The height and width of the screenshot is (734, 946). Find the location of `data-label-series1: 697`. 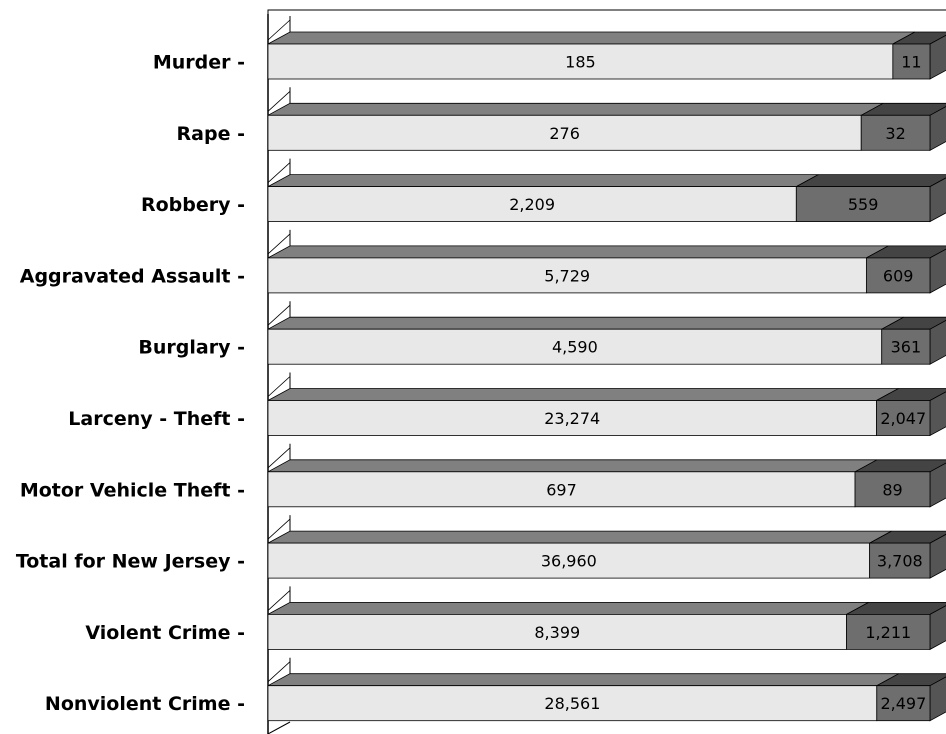

data-label-series1: 697 is located at coordinates (561, 489).